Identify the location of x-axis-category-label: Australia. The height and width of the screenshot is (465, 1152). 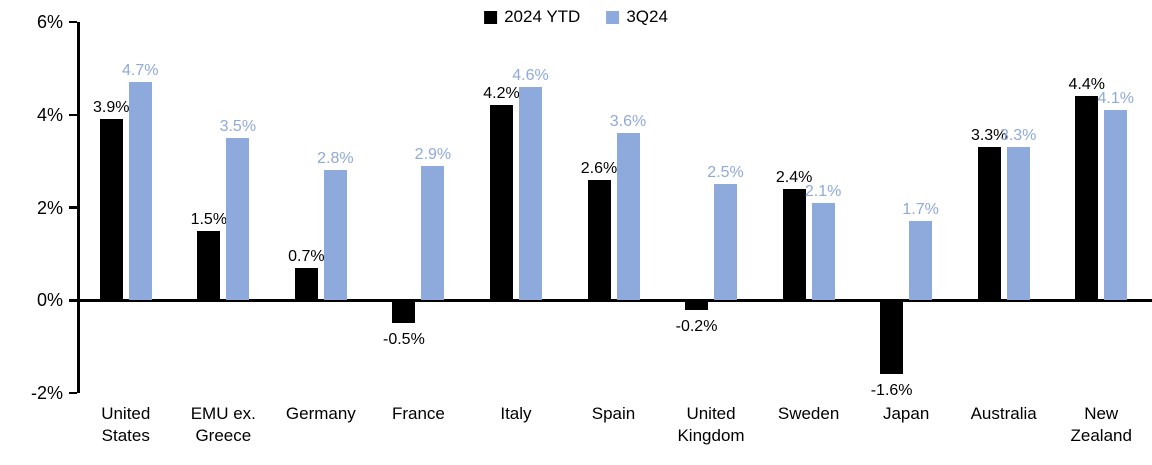
(1003, 413).